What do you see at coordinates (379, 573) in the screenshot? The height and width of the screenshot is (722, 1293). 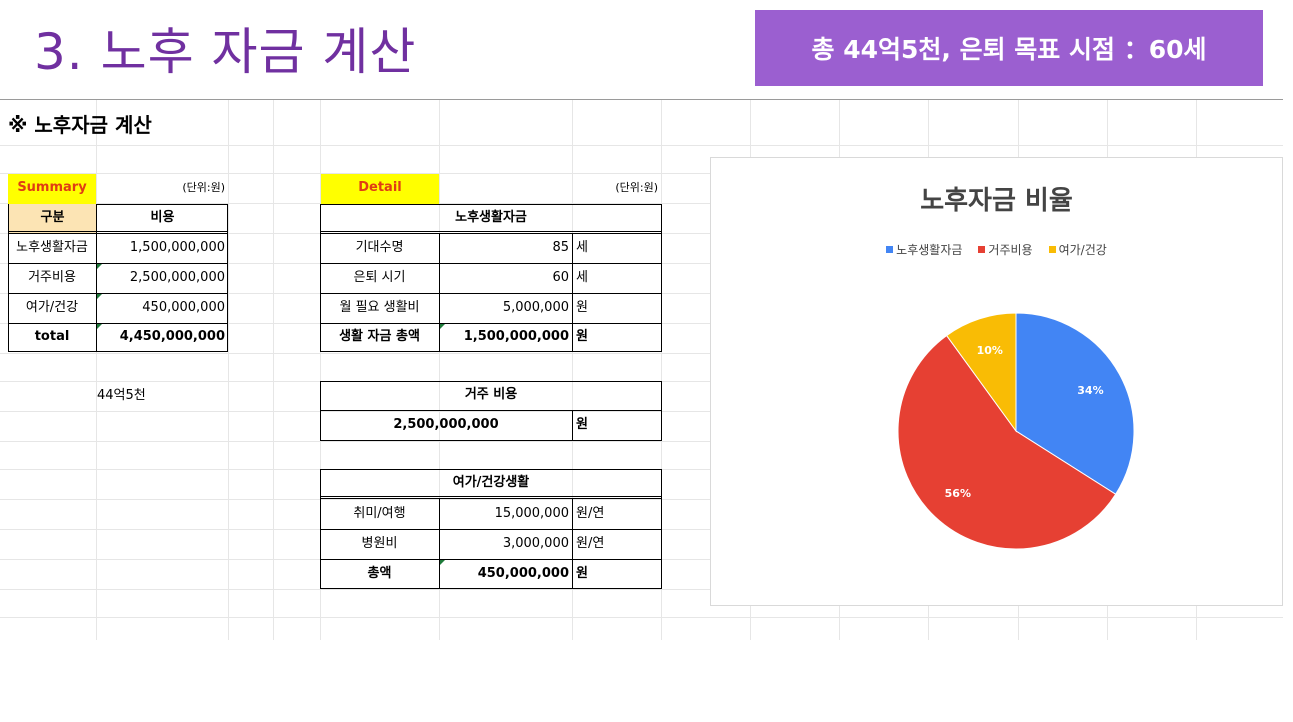 I see `leisure-total-name: 총액` at bounding box center [379, 573].